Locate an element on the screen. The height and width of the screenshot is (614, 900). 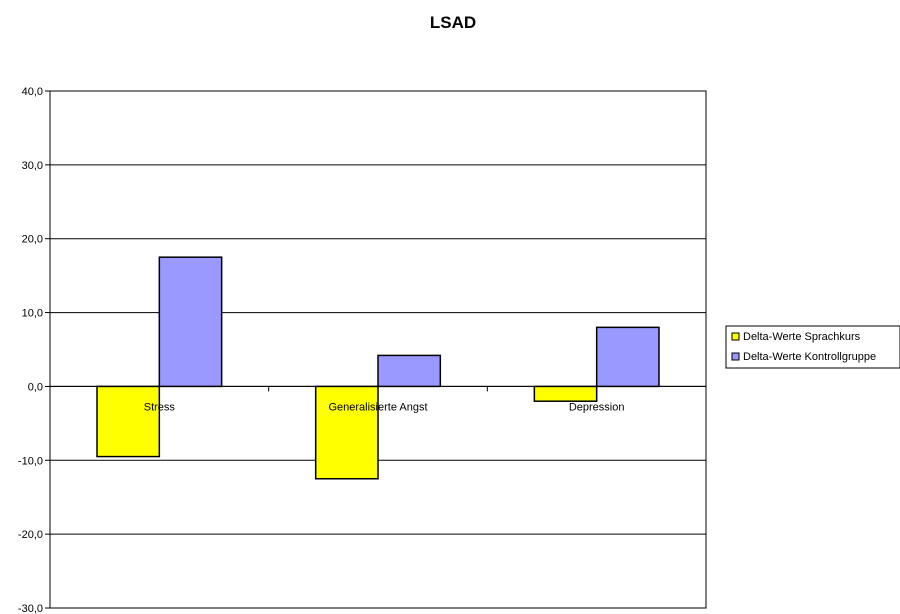
y-tick-label: -10,0 is located at coordinates (30, 461).